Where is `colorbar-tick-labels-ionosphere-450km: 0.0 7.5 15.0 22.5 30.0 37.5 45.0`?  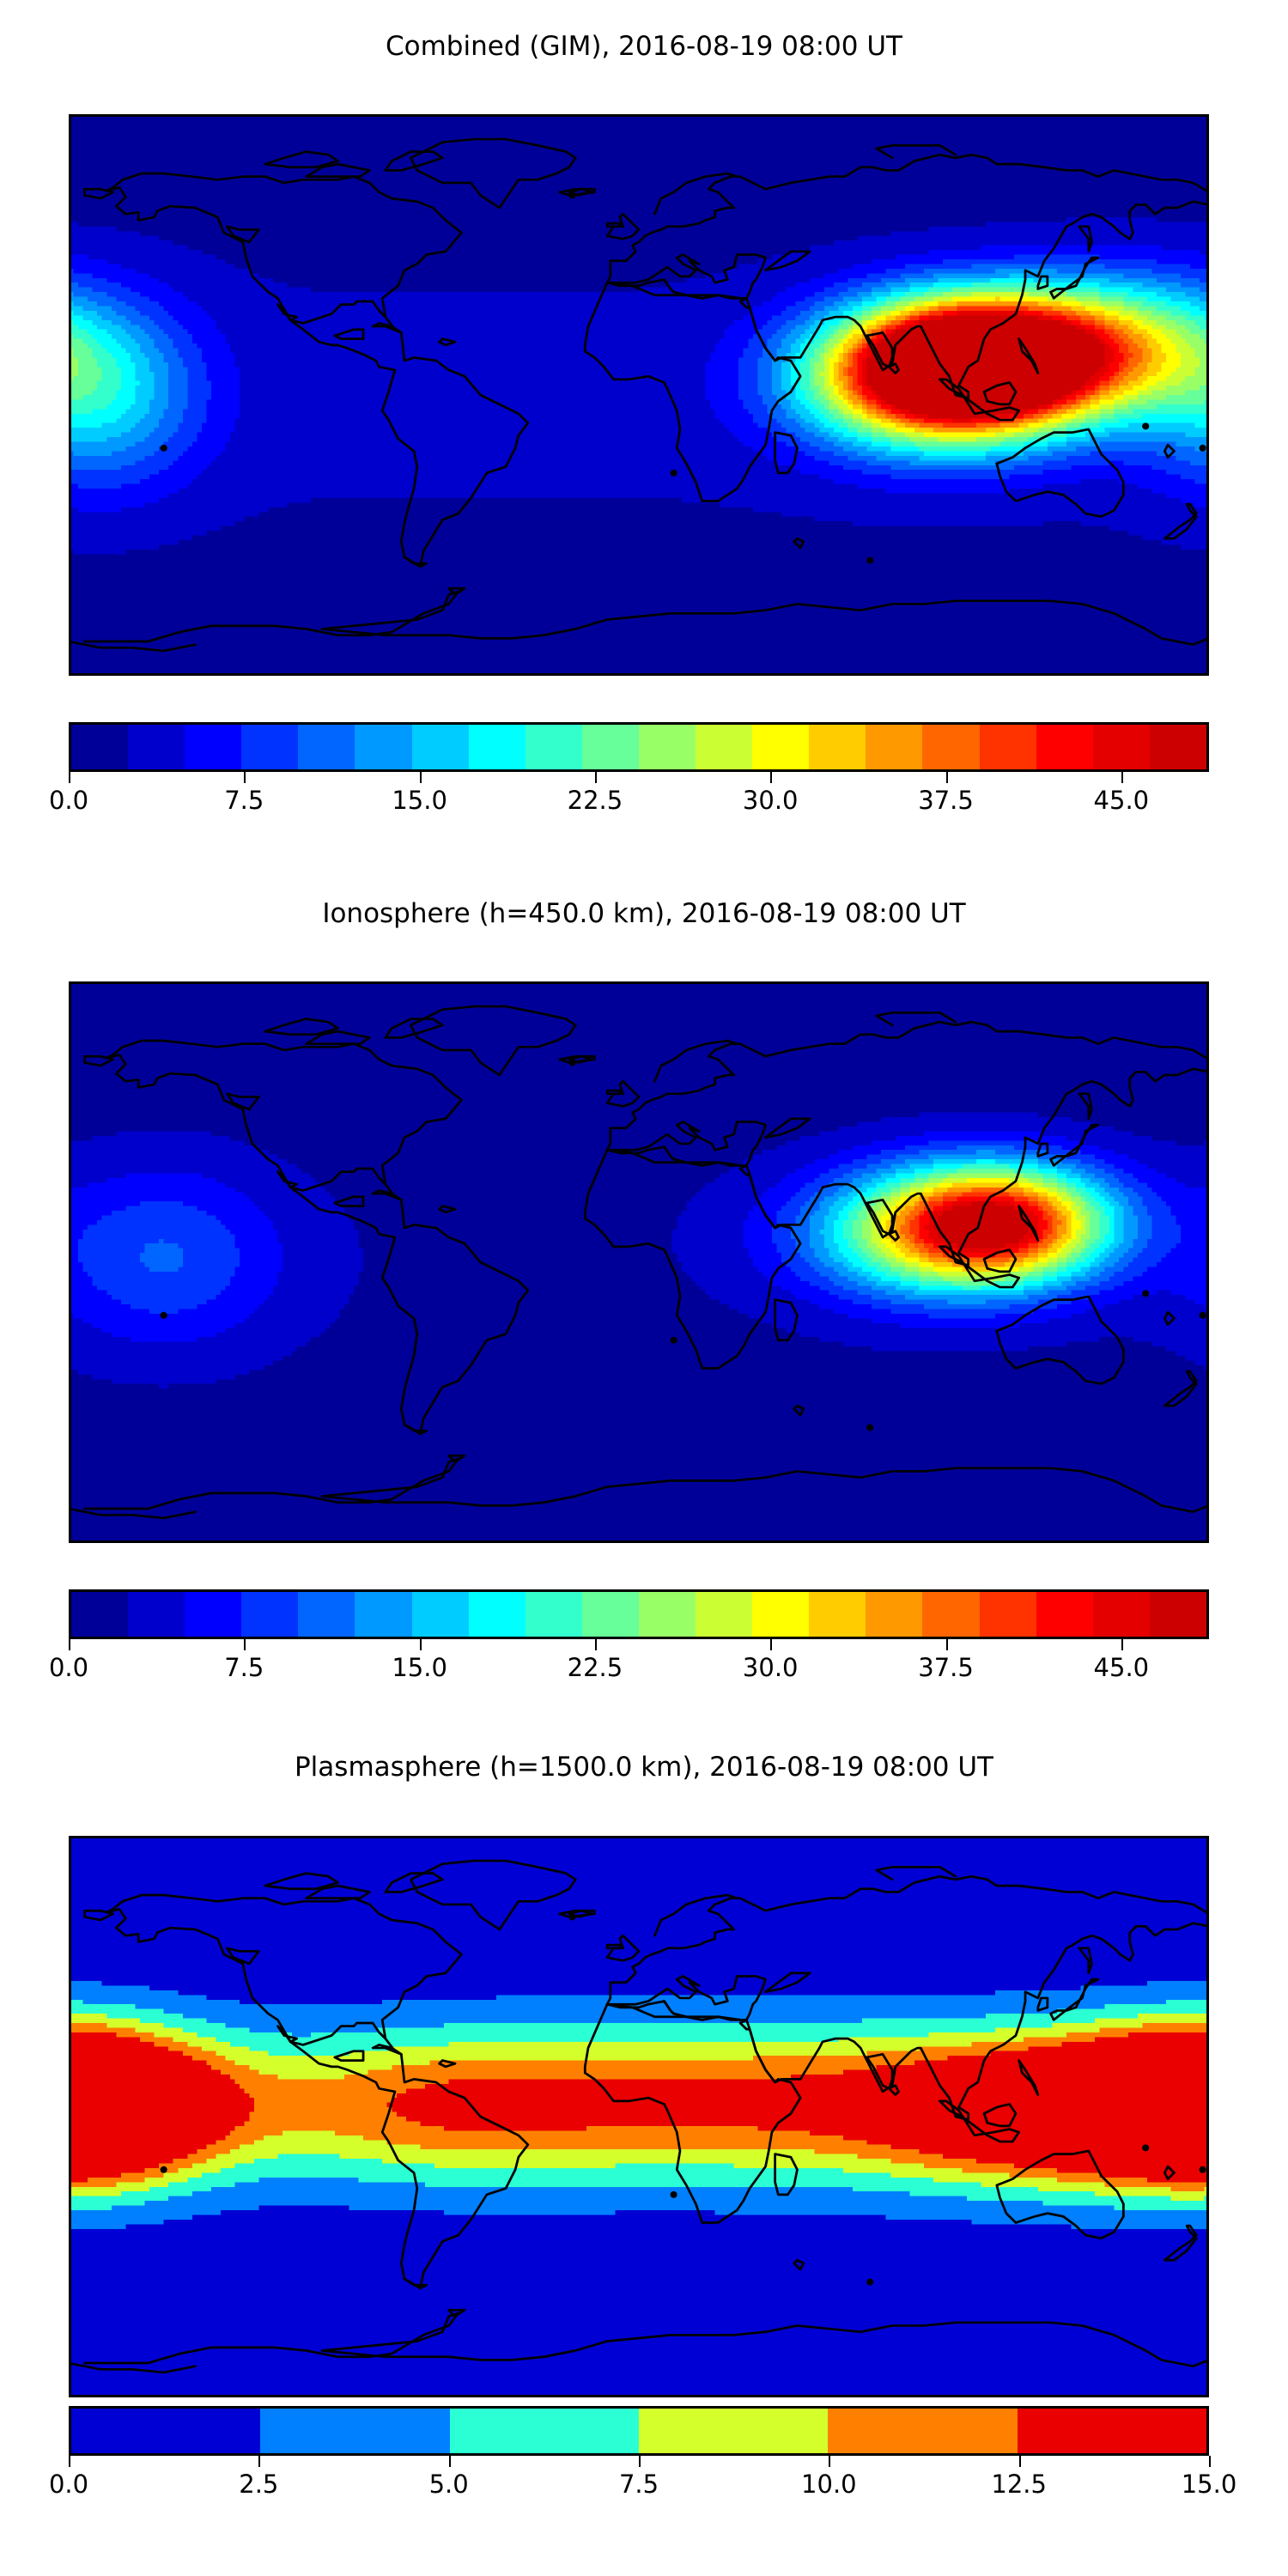 colorbar-tick-labels-ionosphere-450km: 0.0 7.5 15.0 22.5 30.0 37.5 45.0 is located at coordinates (644, 1672).